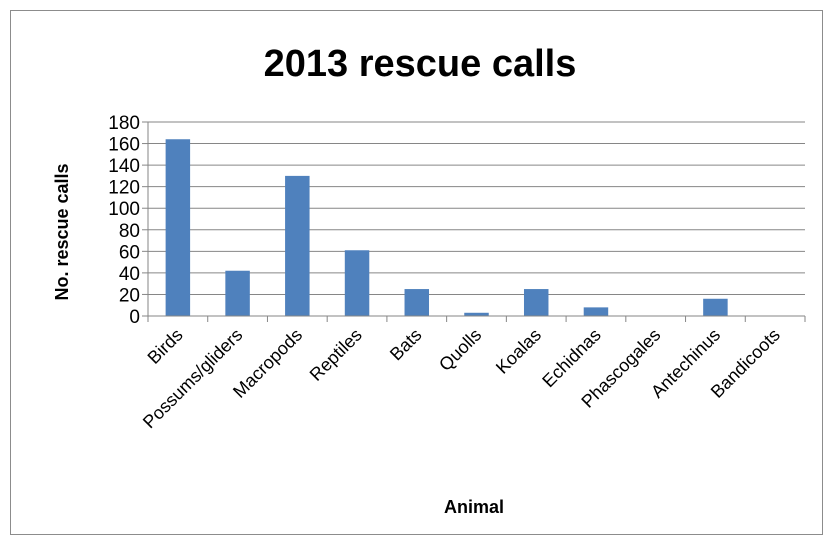 The image size is (838, 547). I want to click on x-category-label: Koalas, so click(518, 351).